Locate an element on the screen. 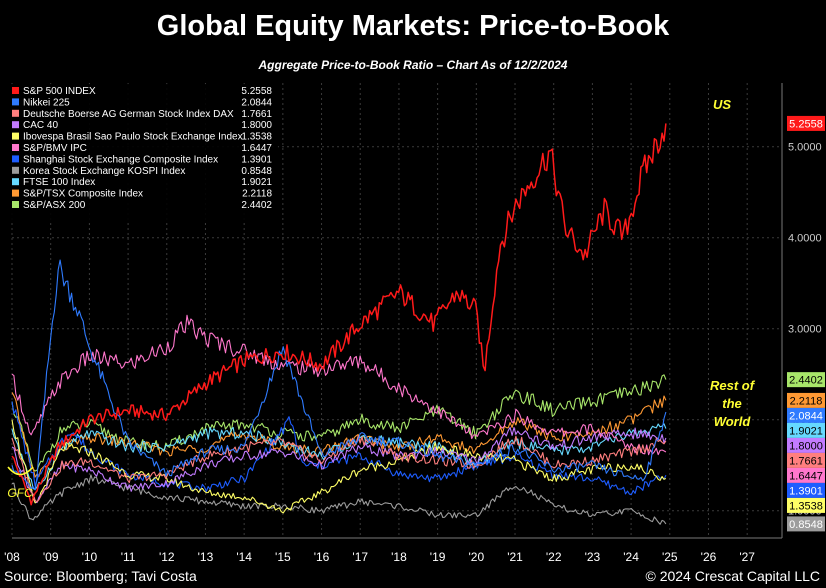 Image resolution: width=826 pixels, height=588 pixels. legend-value: 1.7661 is located at coordinates (256, 114).